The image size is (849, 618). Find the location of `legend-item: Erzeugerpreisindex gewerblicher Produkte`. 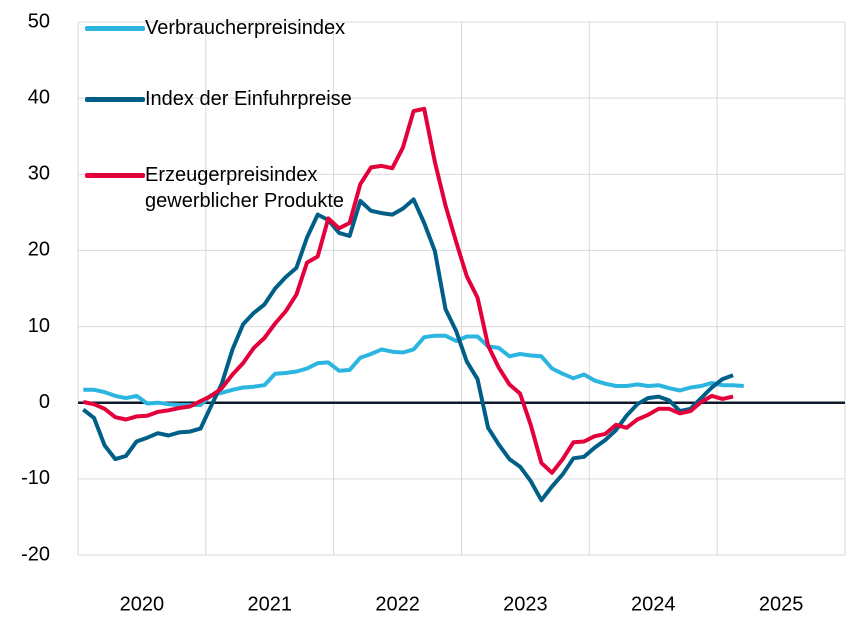

legend-item: Erzeugerpreisindex gewerblicher Produkte is located at coordinates (230, 188).